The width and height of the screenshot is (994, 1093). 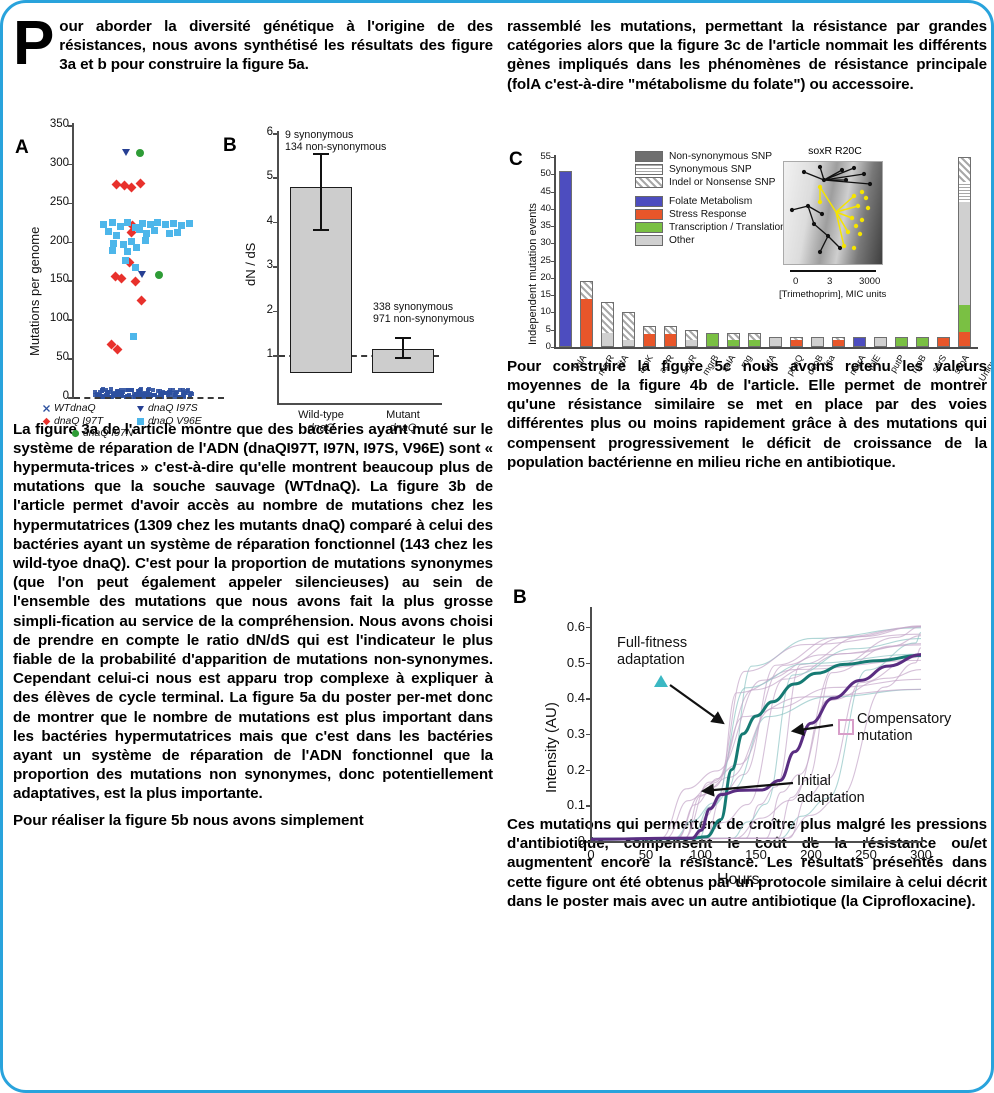 What do you see at coordinates (403, 421) in the screenshot?
I see `panel-b-xtick: Mutant dnaQ` at bounding box center [403, 421].